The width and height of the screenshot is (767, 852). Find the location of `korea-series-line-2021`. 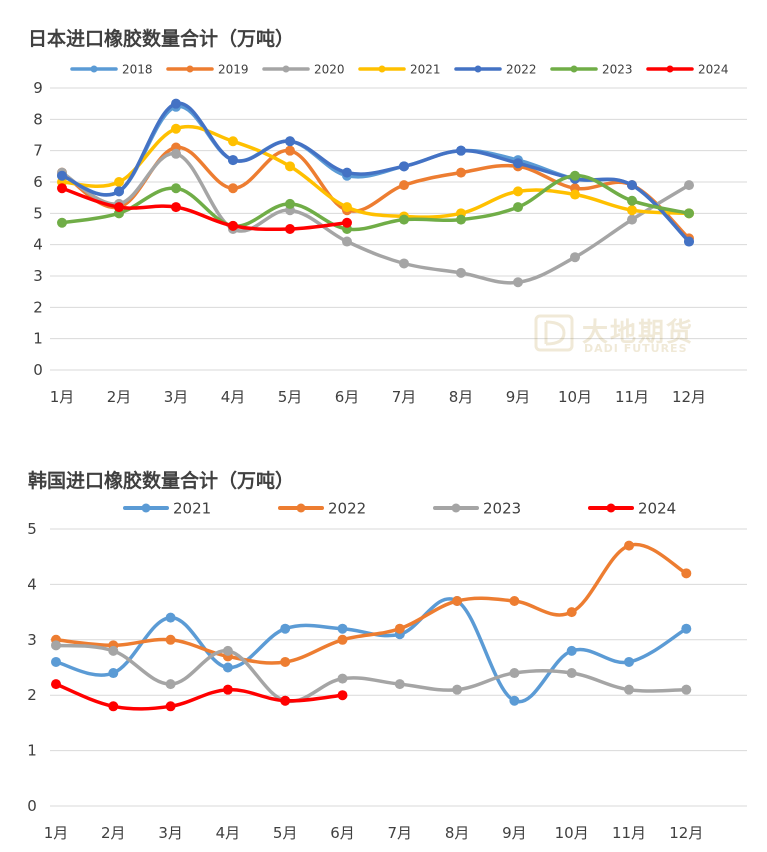

korea-series-line-2021 is located at coordinates (371, 650).